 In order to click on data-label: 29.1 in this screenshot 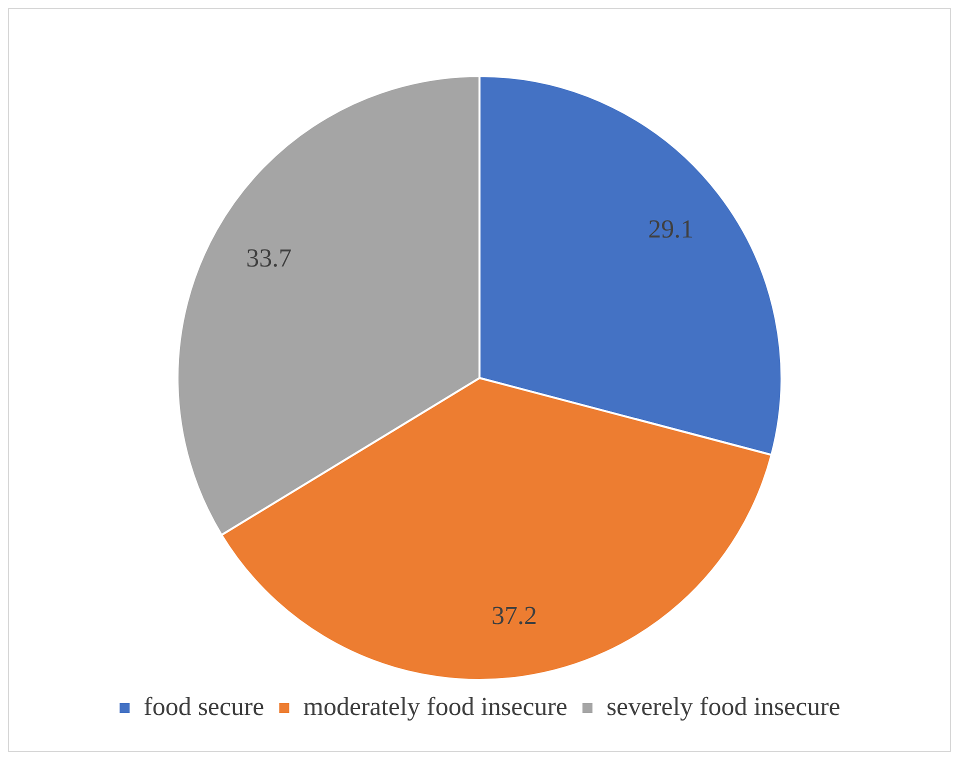, I will do `click(671, 229)`.